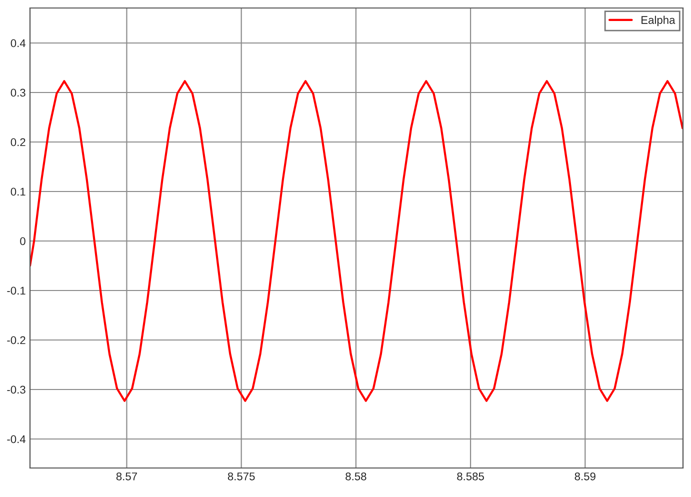 Image resolution: width=691 pixels, height=497 pixels. Describe the element at coordinates (16, 290) in the screenshot. I see `y-tick-label: -0.1` at that location.